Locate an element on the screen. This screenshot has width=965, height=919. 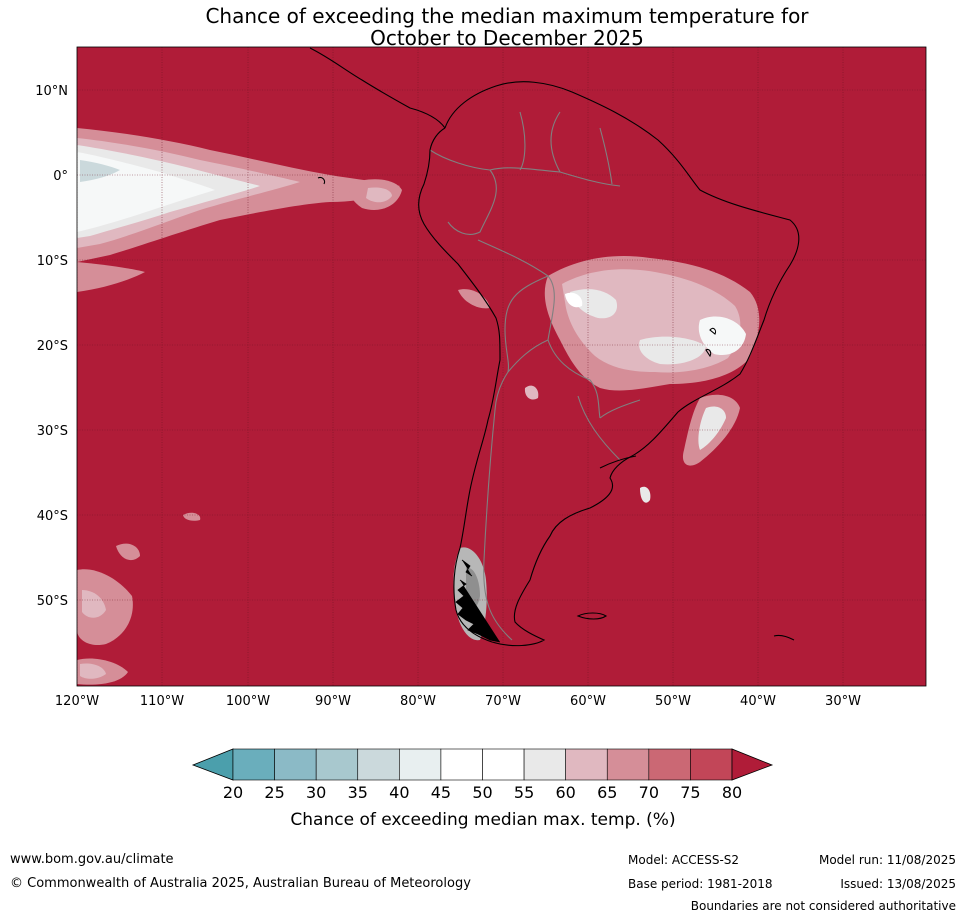
colorbar-tick-label: 35 is located at coordinates (358, 792).